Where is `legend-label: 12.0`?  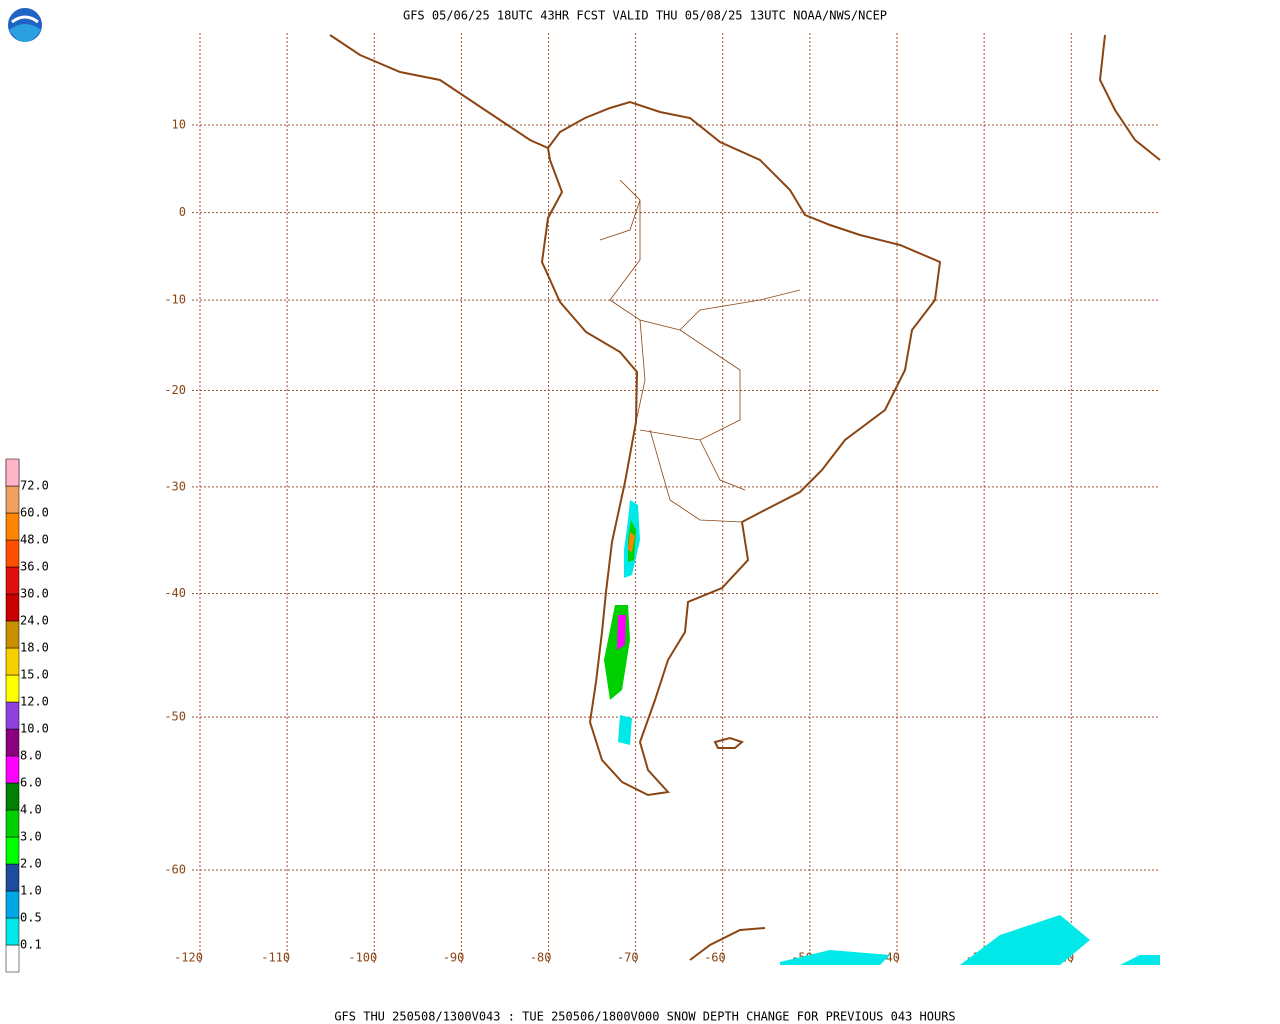
legend-label: 12.0 is located at coordinates (34, 702).